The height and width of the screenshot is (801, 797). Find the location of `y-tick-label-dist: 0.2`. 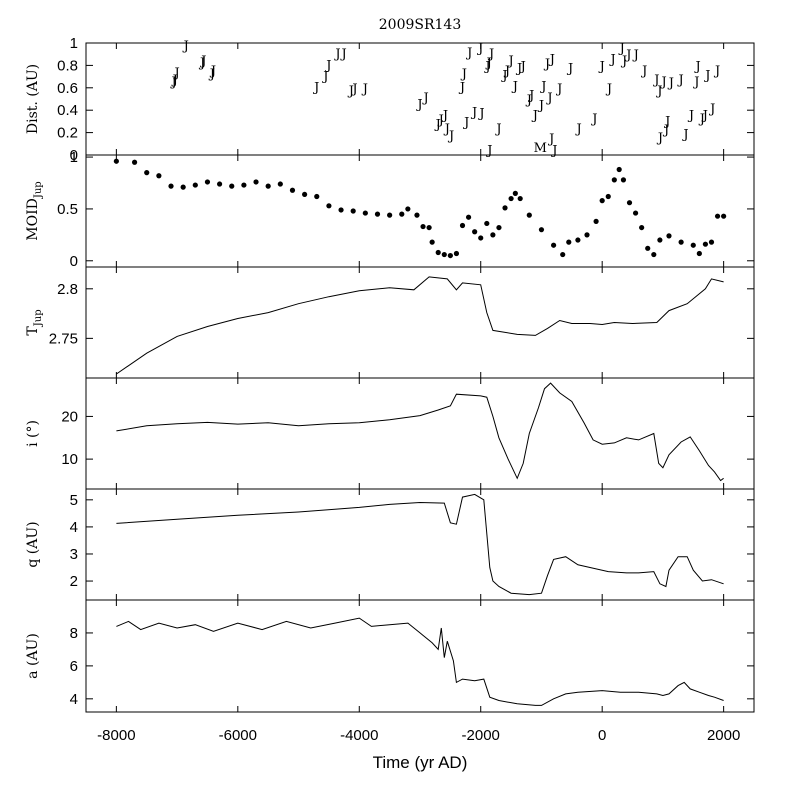

y-tick-label-dist: 0.2 is located at coordinates (67, 133).